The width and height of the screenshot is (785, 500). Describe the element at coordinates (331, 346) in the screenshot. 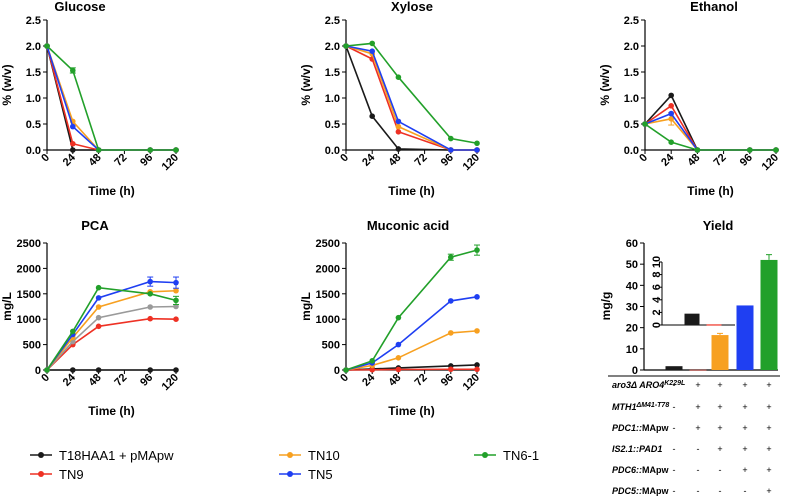

I see `muconic-y-tick-label: 500` at that location.